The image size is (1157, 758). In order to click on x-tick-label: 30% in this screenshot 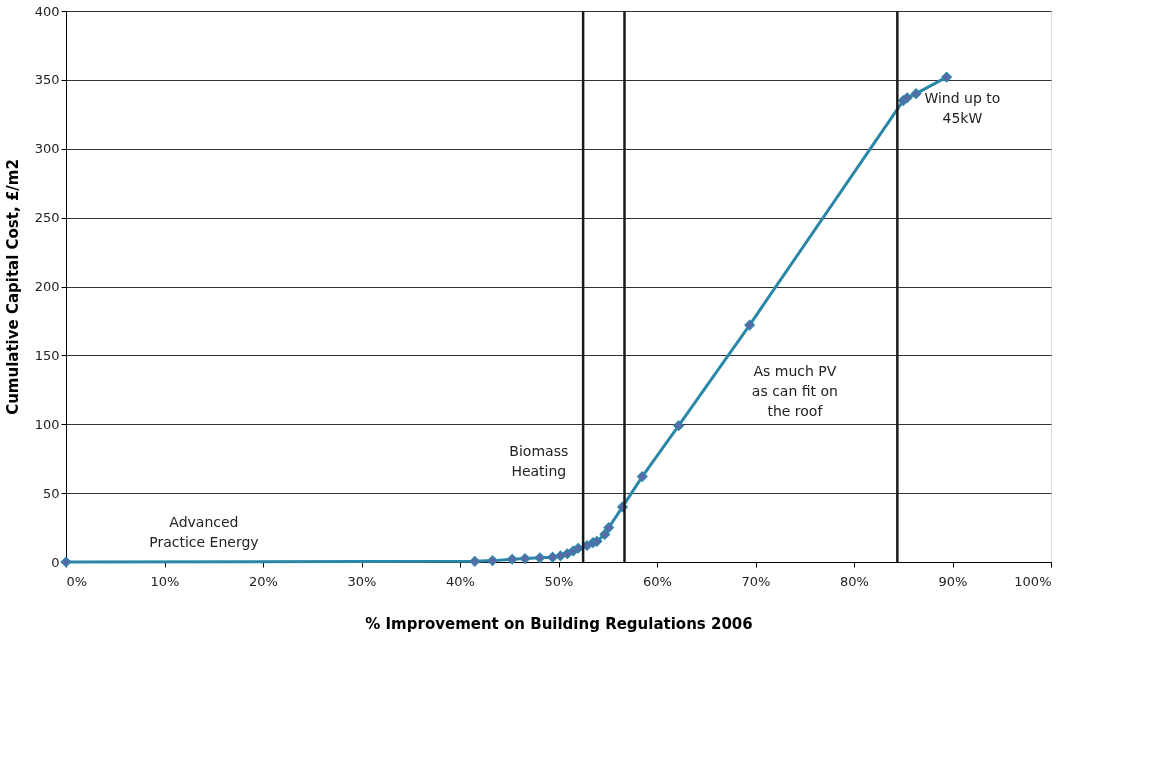, I will do `click(362, 581)`.